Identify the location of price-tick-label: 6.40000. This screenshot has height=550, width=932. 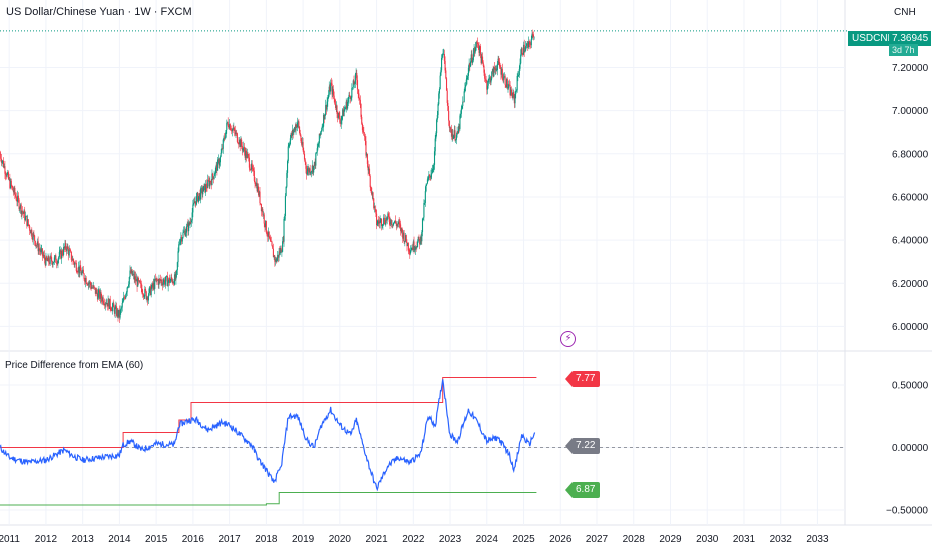
(910, 241).